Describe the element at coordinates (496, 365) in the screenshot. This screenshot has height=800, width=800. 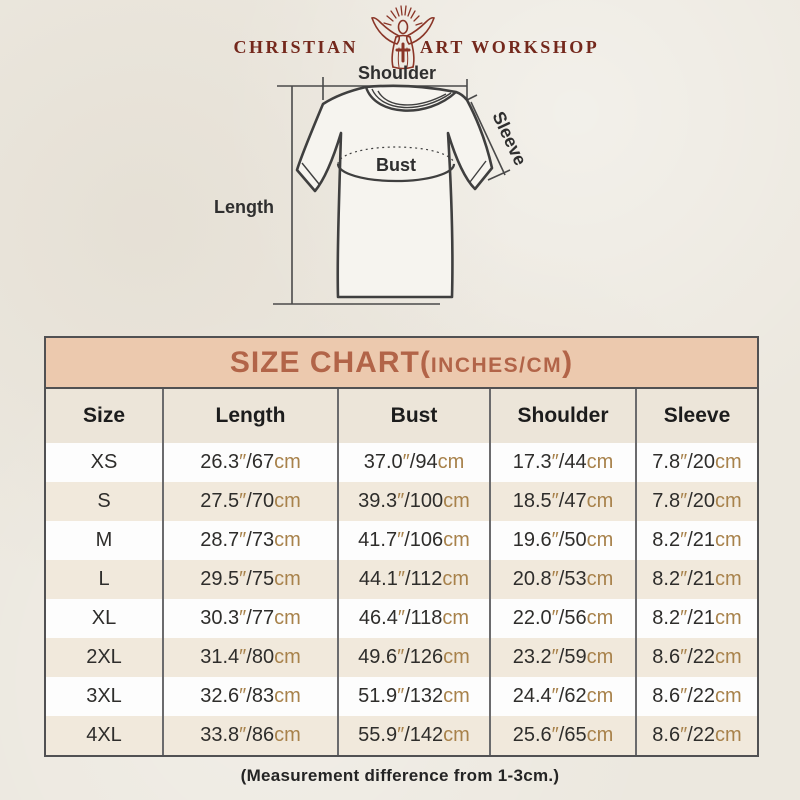
I see `title-unit: INCHES/CM` at that location.